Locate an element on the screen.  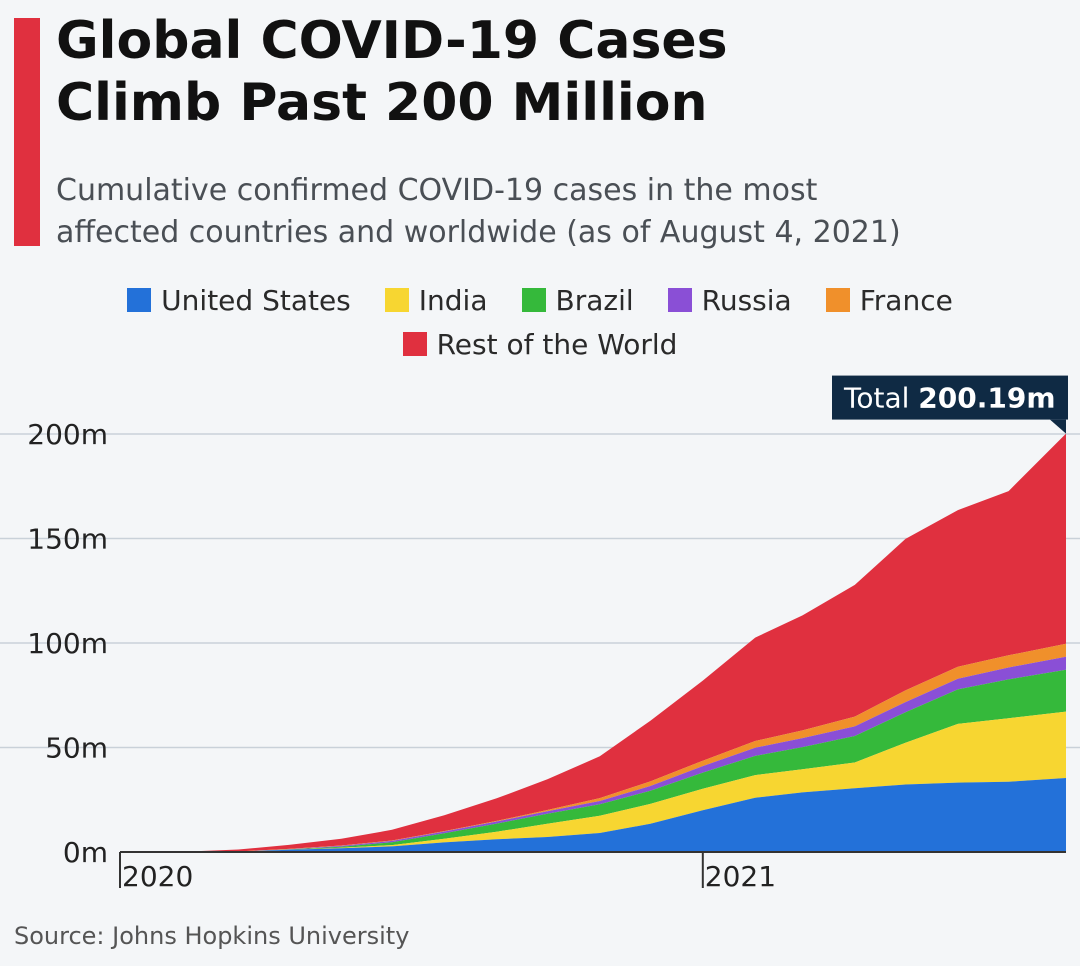
x-tick-label: 2020 is located at coordinates (157, 876).